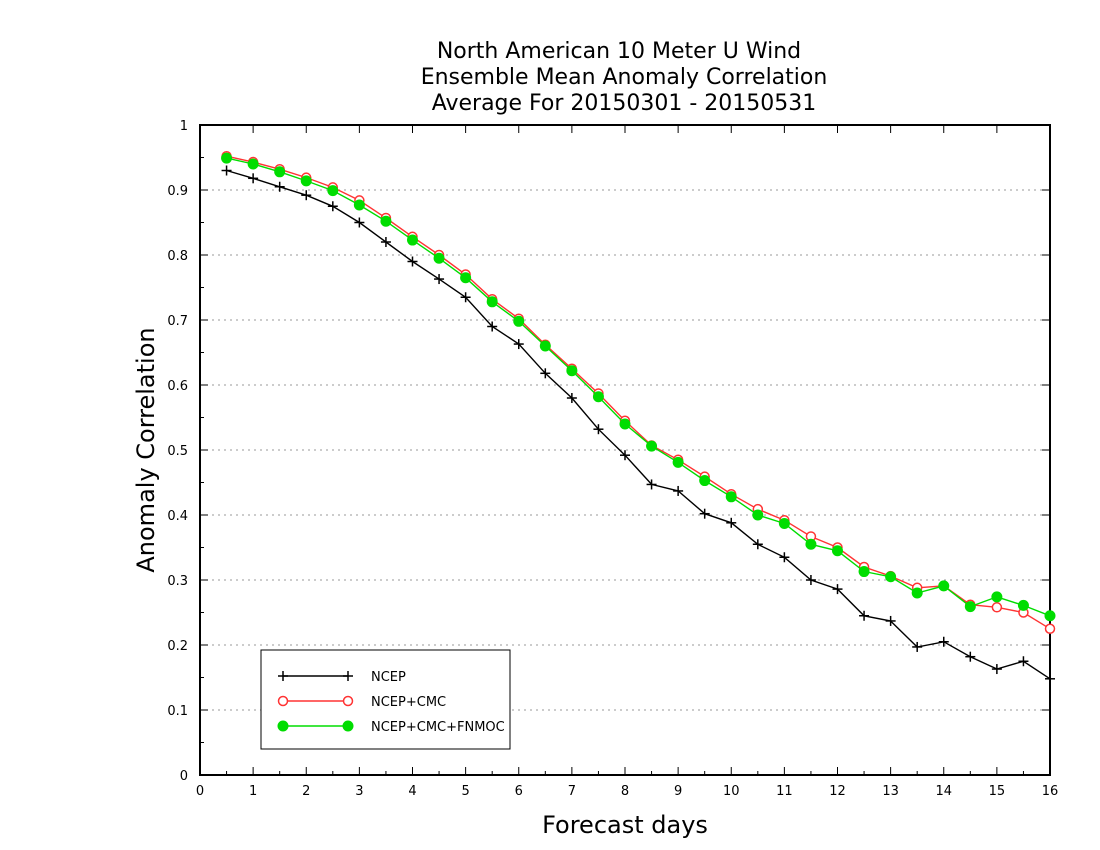 The width and height of the screenshot is (1100, 850). I want to click on x-tick-label: 11, so click(784, 791).